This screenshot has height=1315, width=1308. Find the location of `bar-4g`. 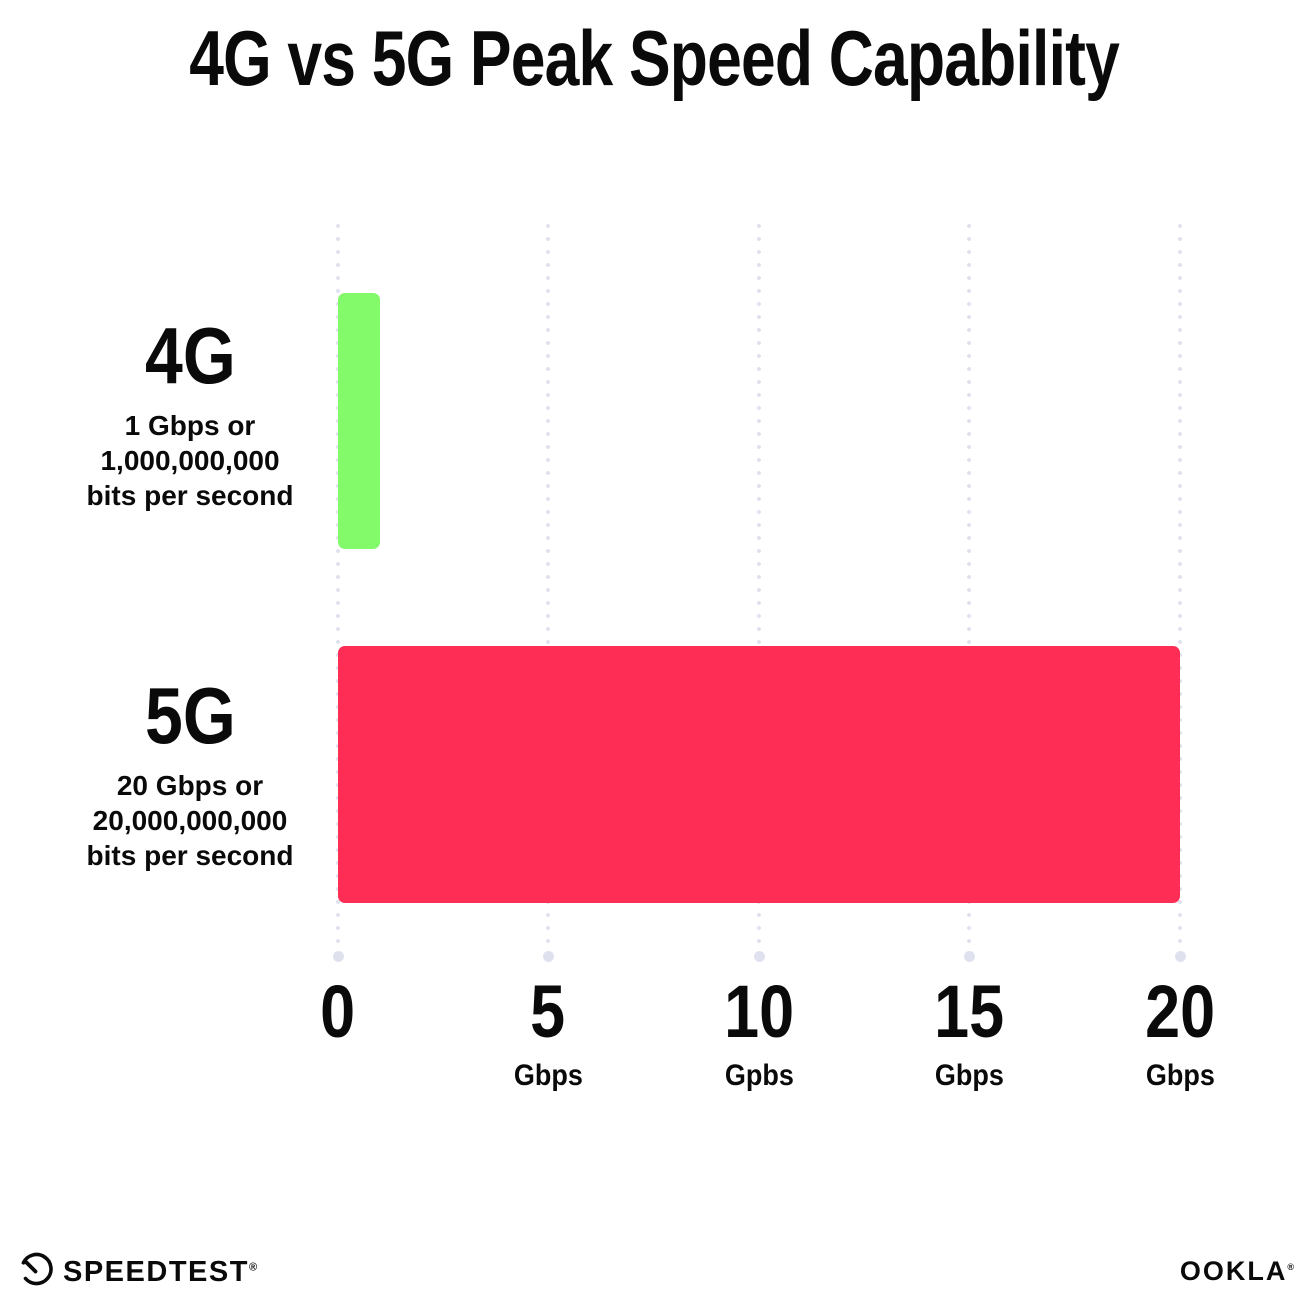

bar-4g is located at coordinates (359, 421).